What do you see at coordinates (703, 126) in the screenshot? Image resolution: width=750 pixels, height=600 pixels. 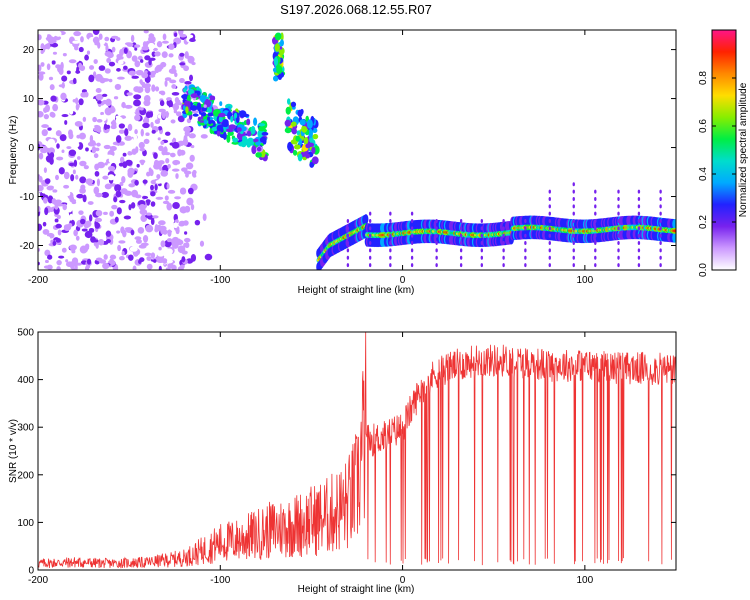 I see `colorbar-tick-label: 0.6` at bounding box center [703, 126].